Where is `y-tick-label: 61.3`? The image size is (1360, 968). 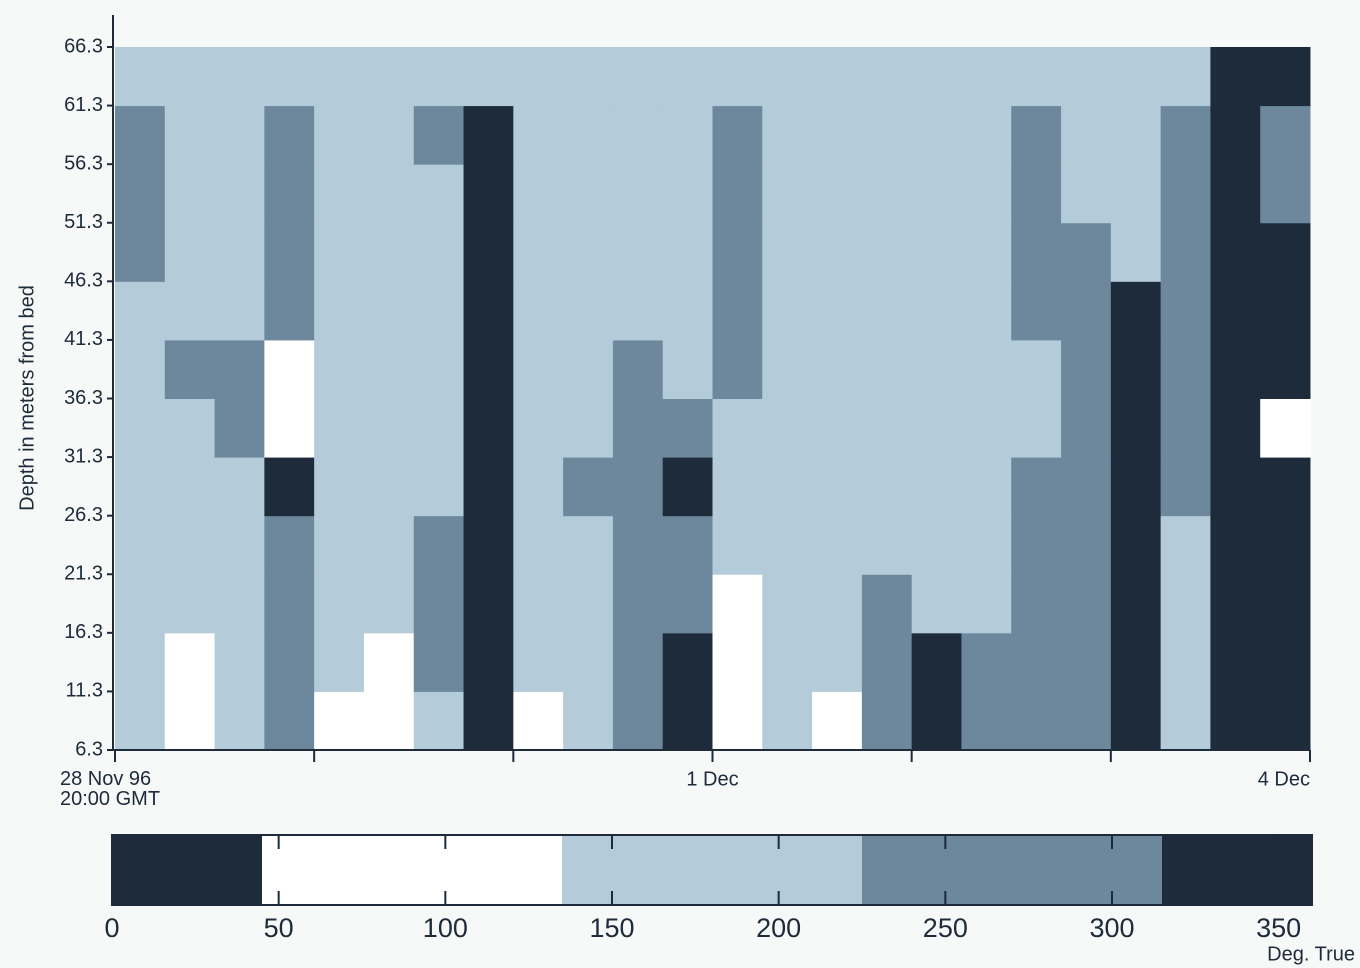
y-tick-label: 61.3 is located at coordinates (83, 105).